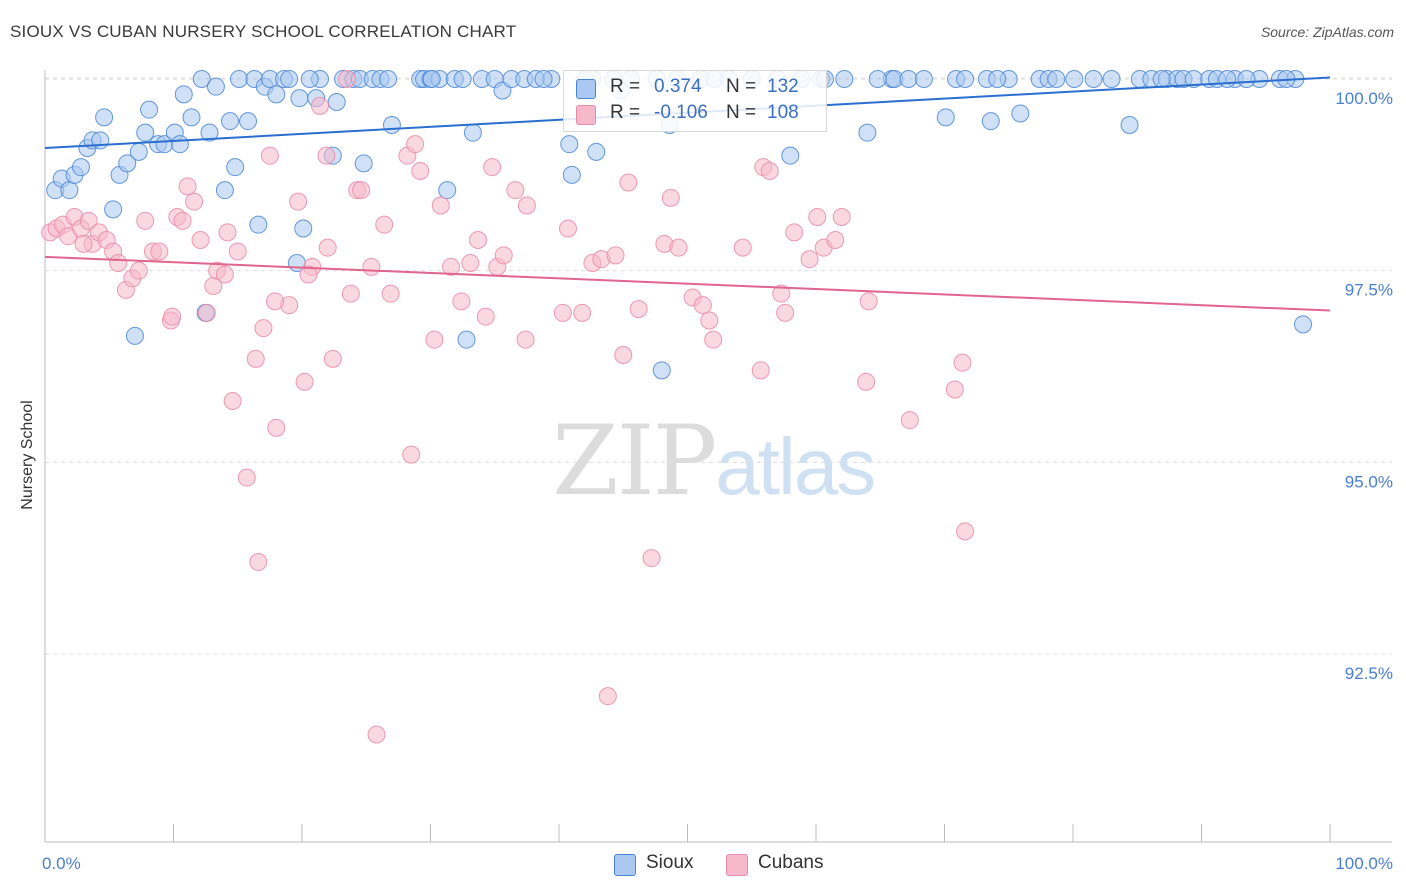  I want to click on stats-swatch-cubans, so click(586, 115).